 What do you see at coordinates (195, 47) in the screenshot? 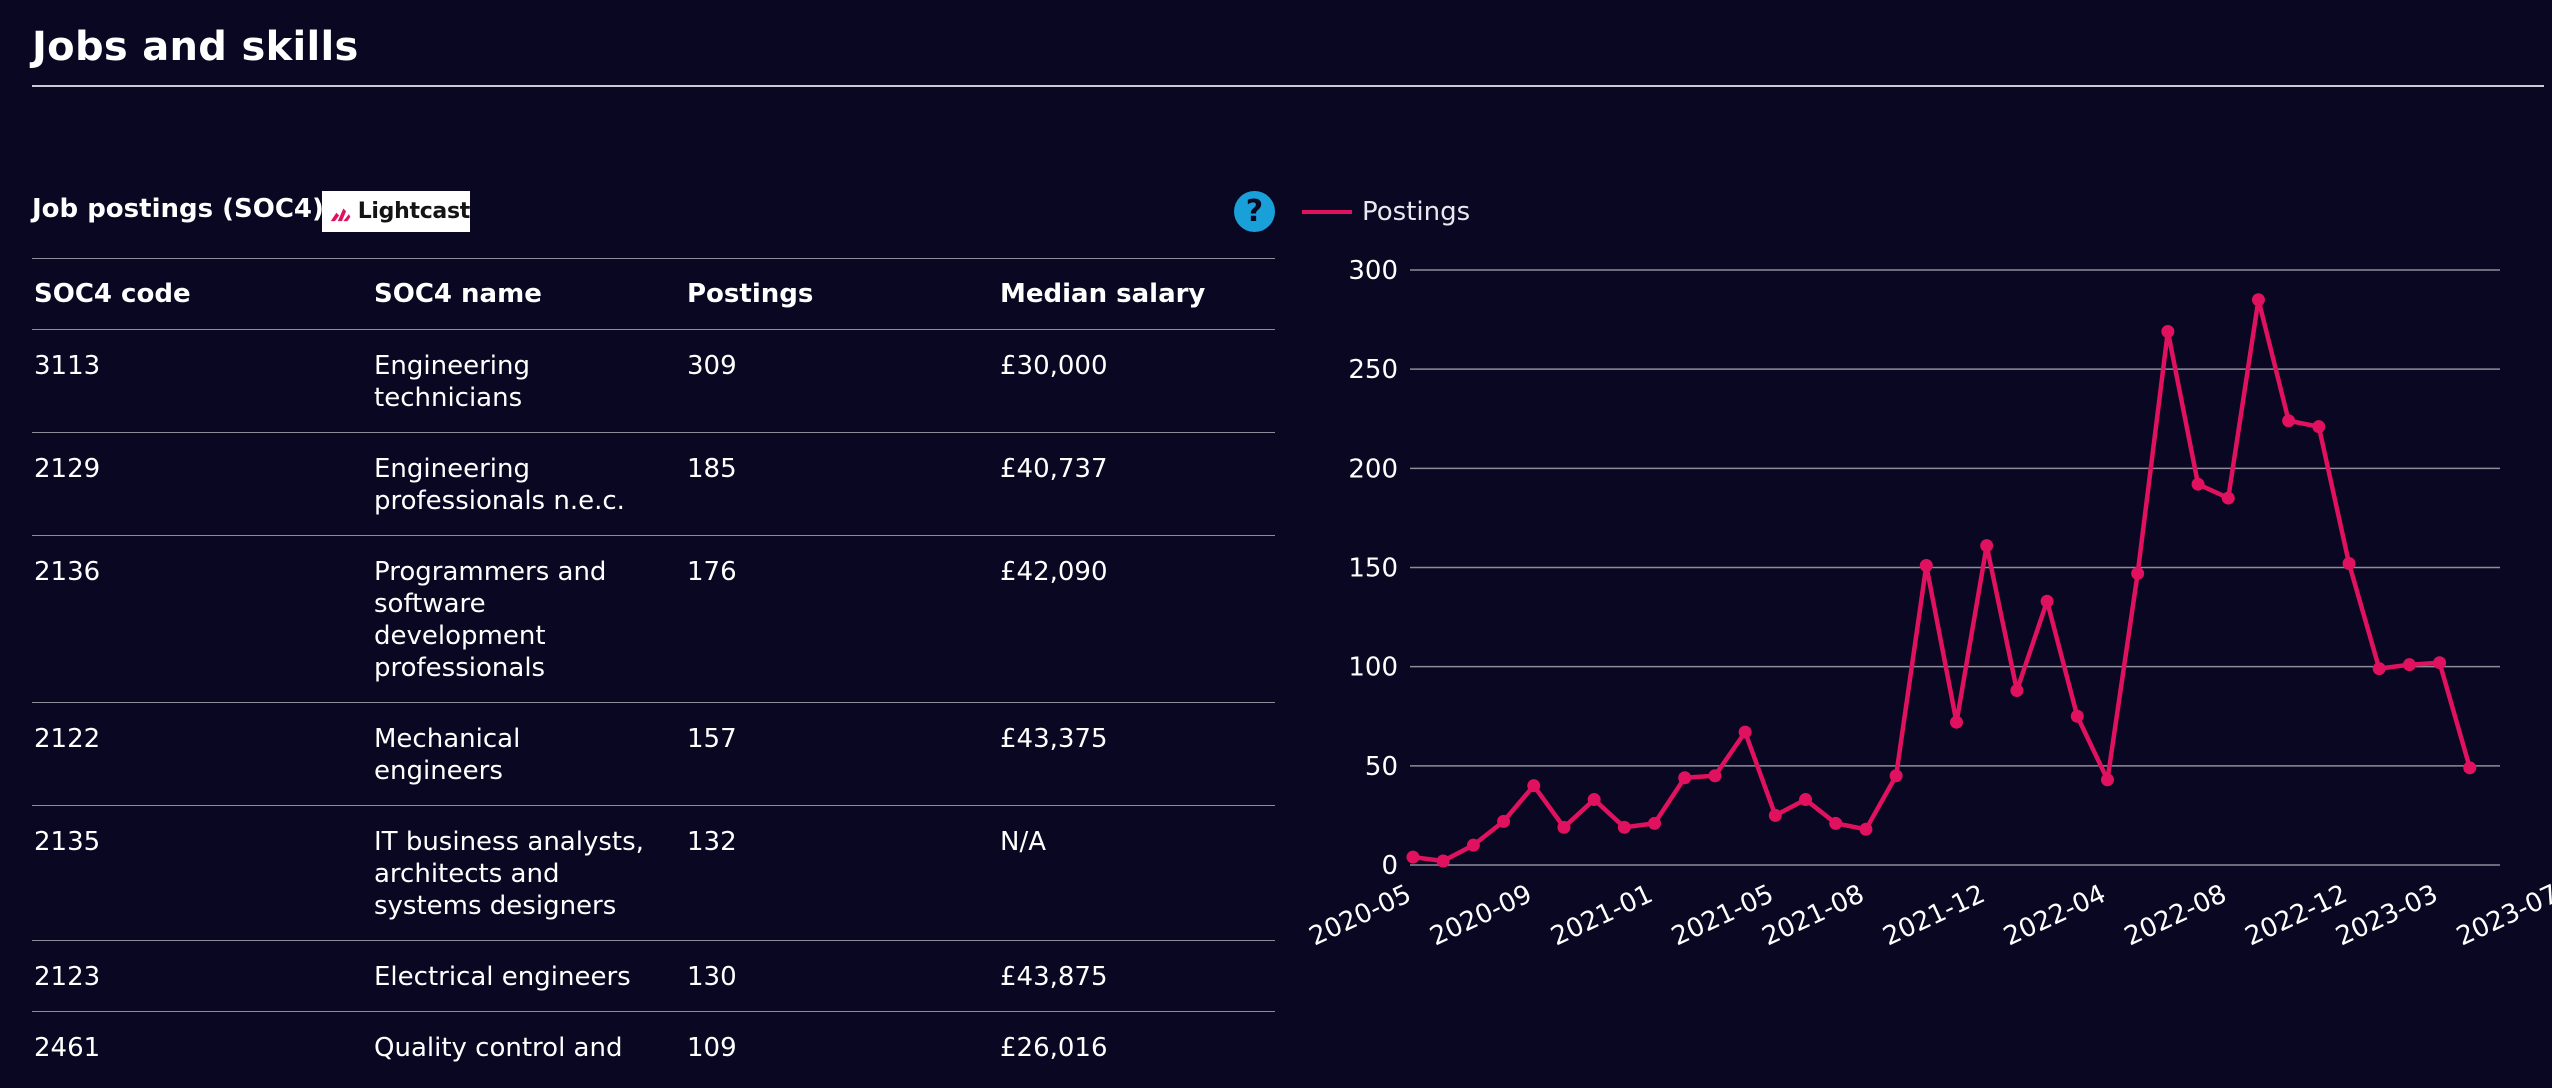
I see `page-title: Jobs and skills` at bounding box center [195, 47].